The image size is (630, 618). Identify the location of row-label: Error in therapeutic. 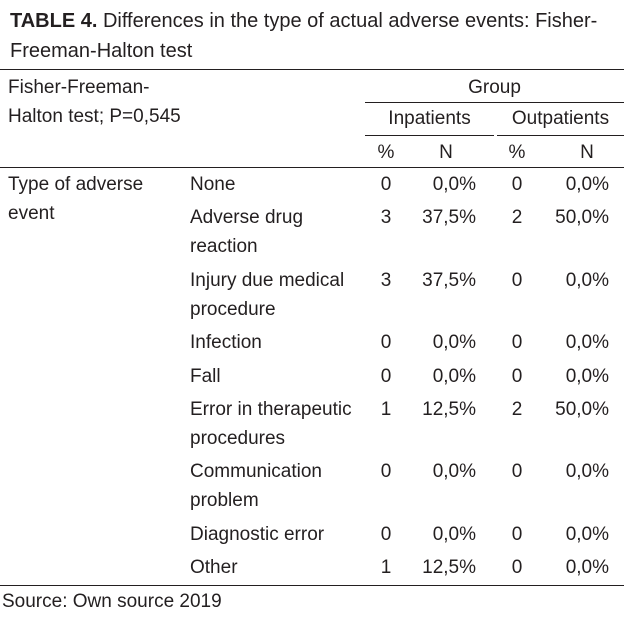
(271, 409).